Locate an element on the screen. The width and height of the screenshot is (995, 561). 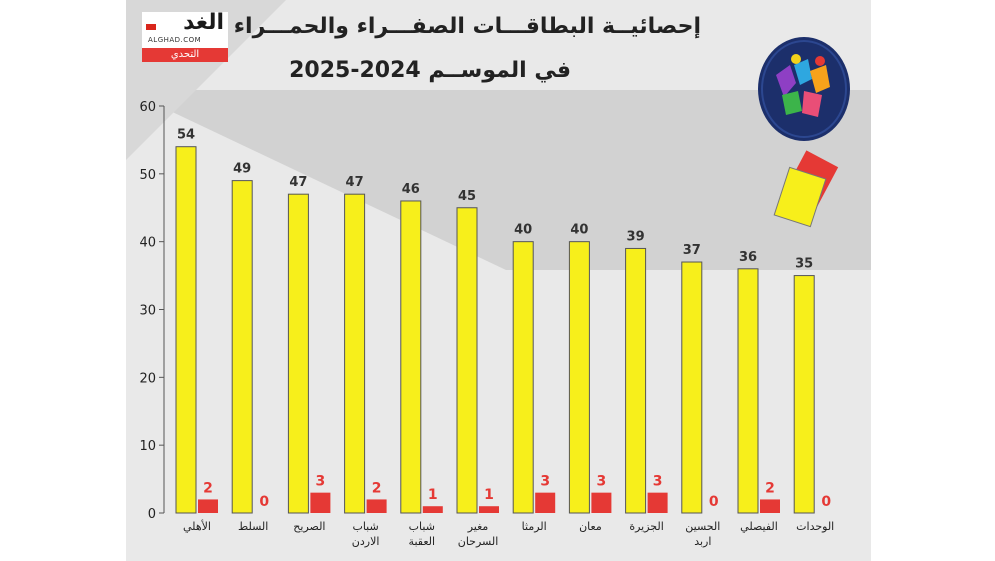
category-label-line: مغير is located at coordinates (478, 526).